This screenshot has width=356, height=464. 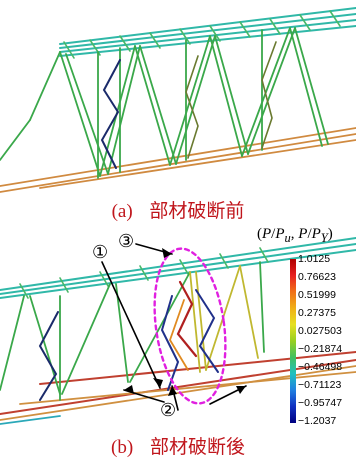 I want to click on colorbar-tick: 0.027503, so click(x=320, y=331).